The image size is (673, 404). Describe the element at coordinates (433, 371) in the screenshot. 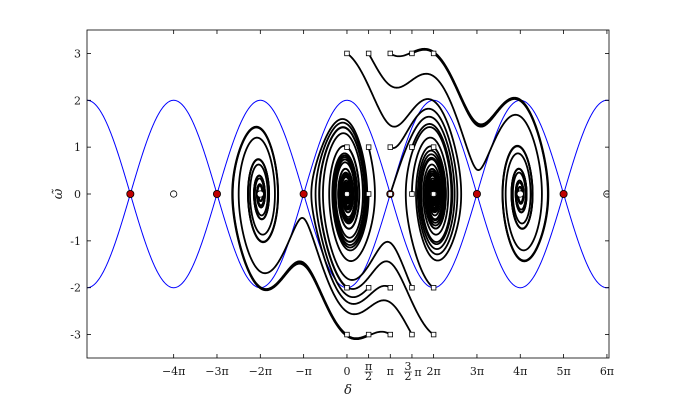

I see `x-tick-label-8: 2π` at that location.